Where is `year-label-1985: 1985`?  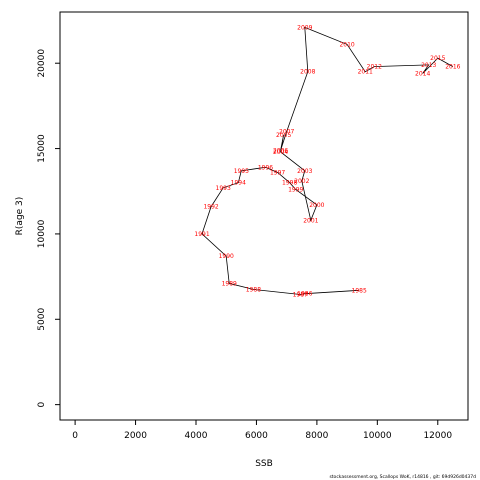 year-label-1985: 1985 is located at coordinates (359, 290).